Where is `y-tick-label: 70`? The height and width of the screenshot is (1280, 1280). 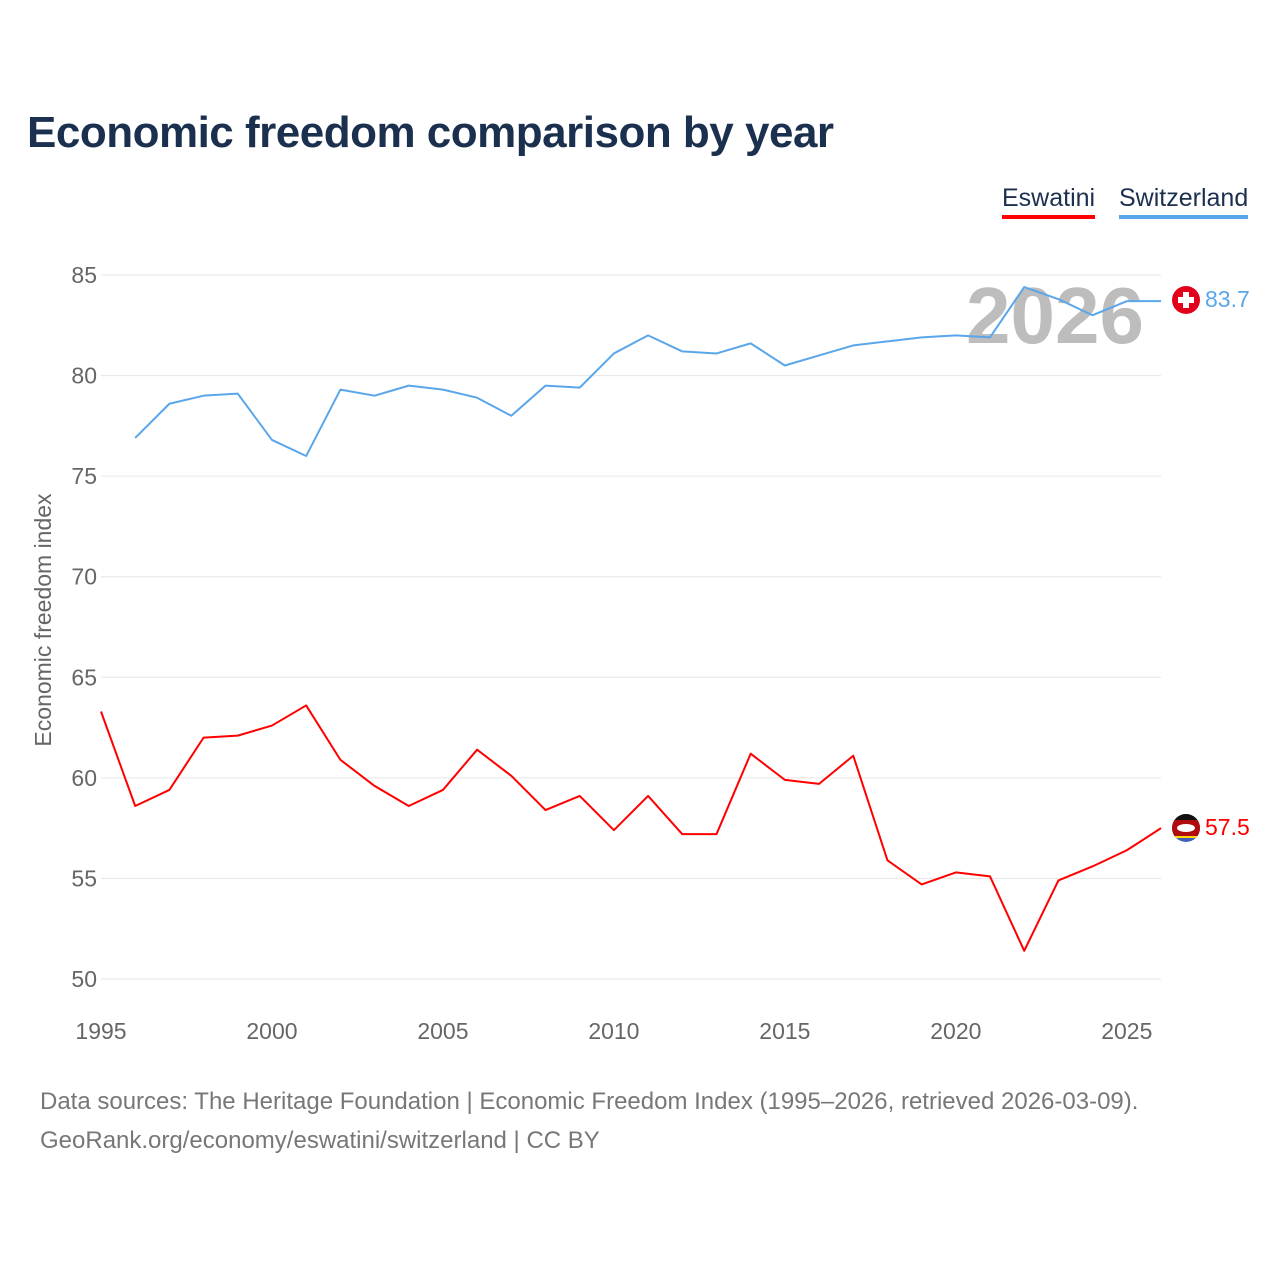 y-tick-label: 70 is located at coordinates (84, 577).